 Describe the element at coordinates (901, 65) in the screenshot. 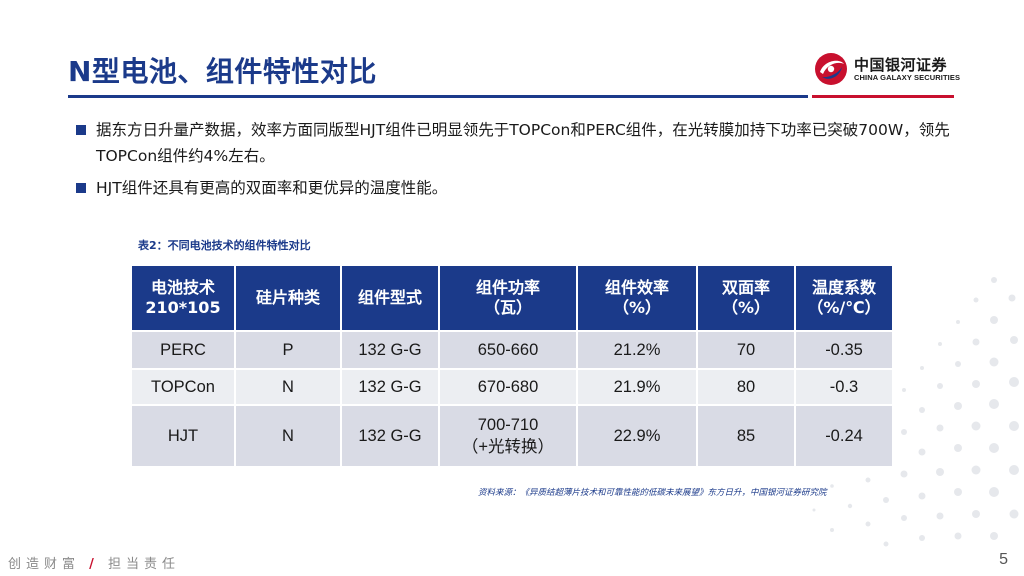

I see `logo-name-cn: 中国银河证券` at that location.